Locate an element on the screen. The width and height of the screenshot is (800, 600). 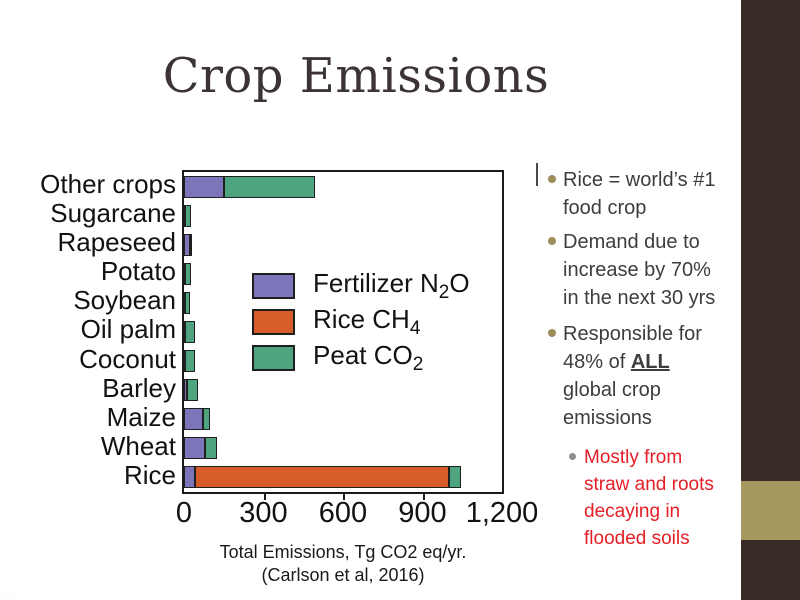
side-accent-tan-block is located at coordinates (770, 510).